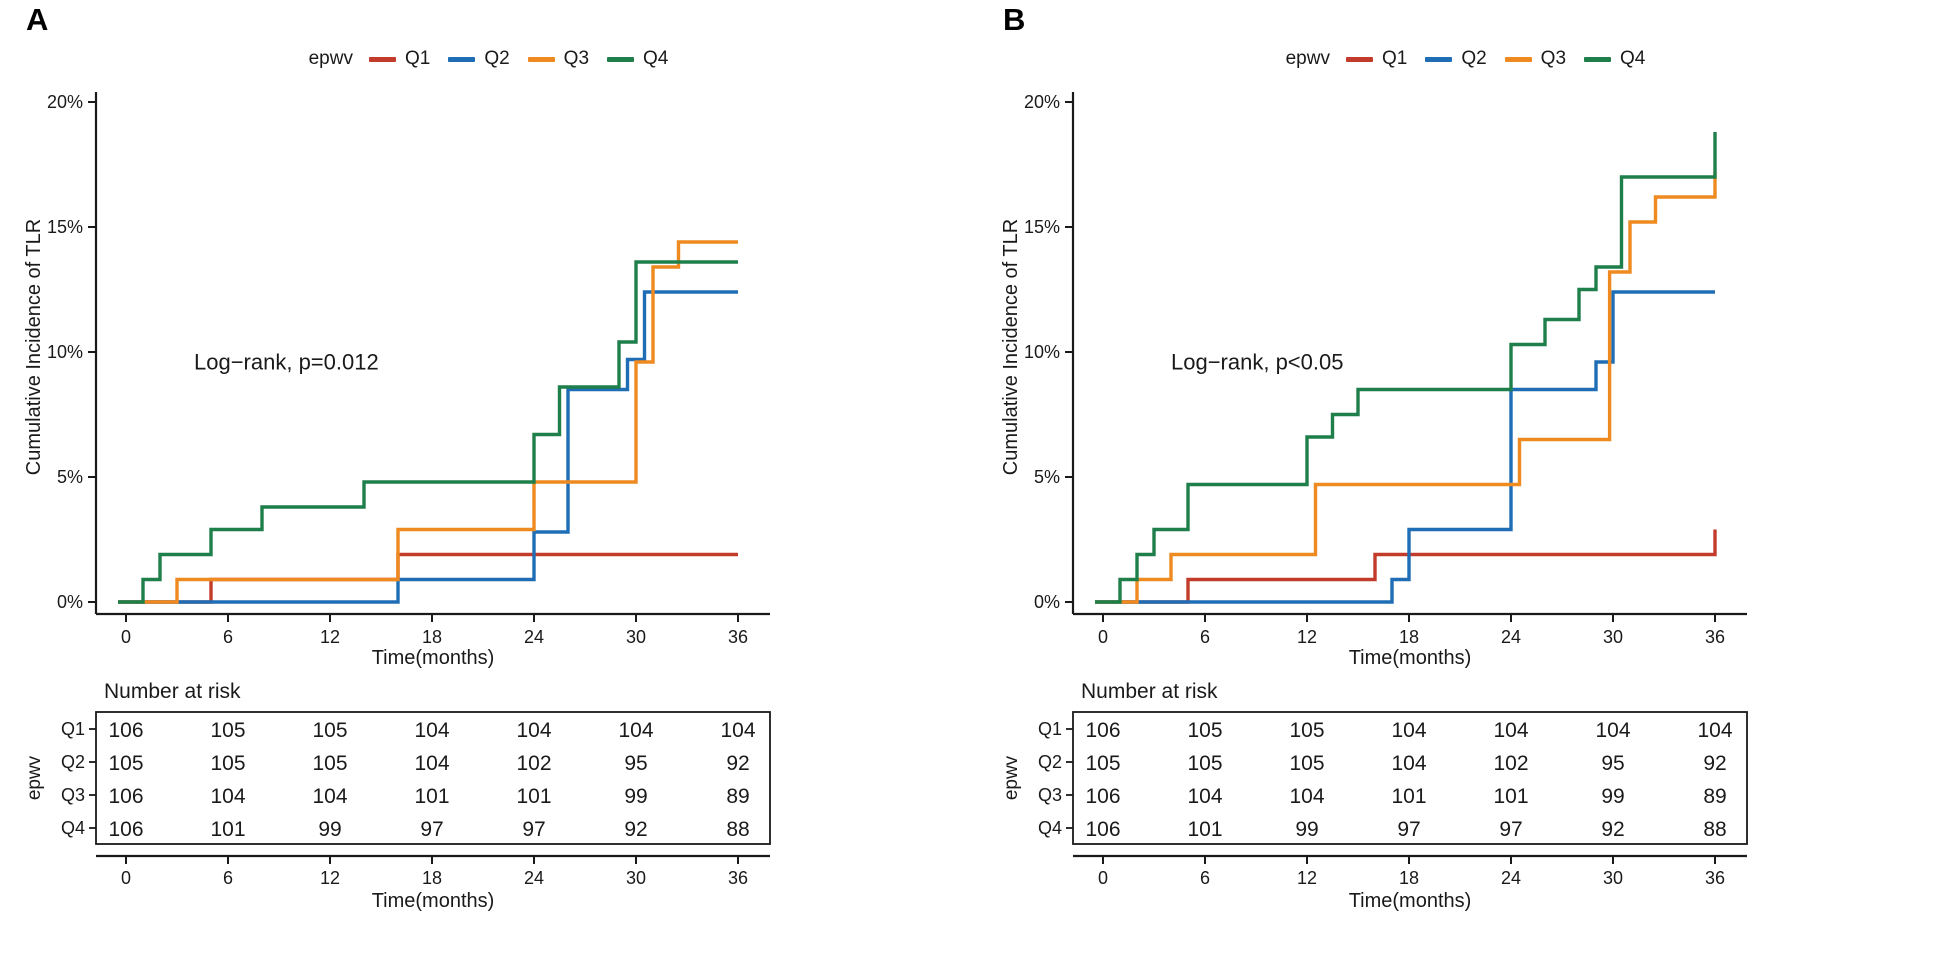 This screenshot has width=1955, height=959. Describe the element at coordinates (1042, 227) in the screenshot. I see `y-tick-label: 15%` at that location.